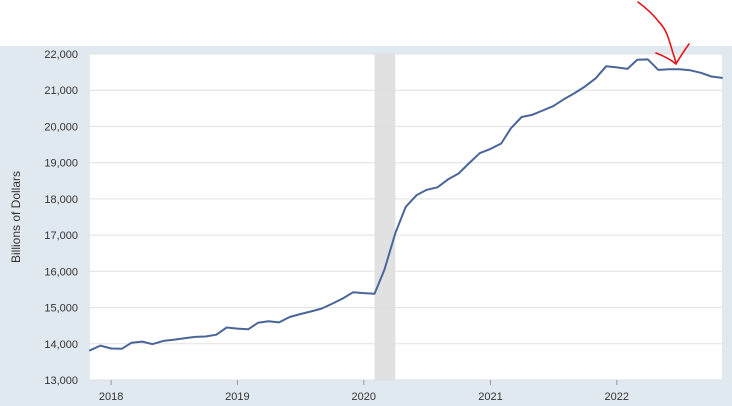  What do you see at coordinates (364, 397) in the screenshot?
I see `x-tick-label-2020: 2020` at bounding box center [364, 397].